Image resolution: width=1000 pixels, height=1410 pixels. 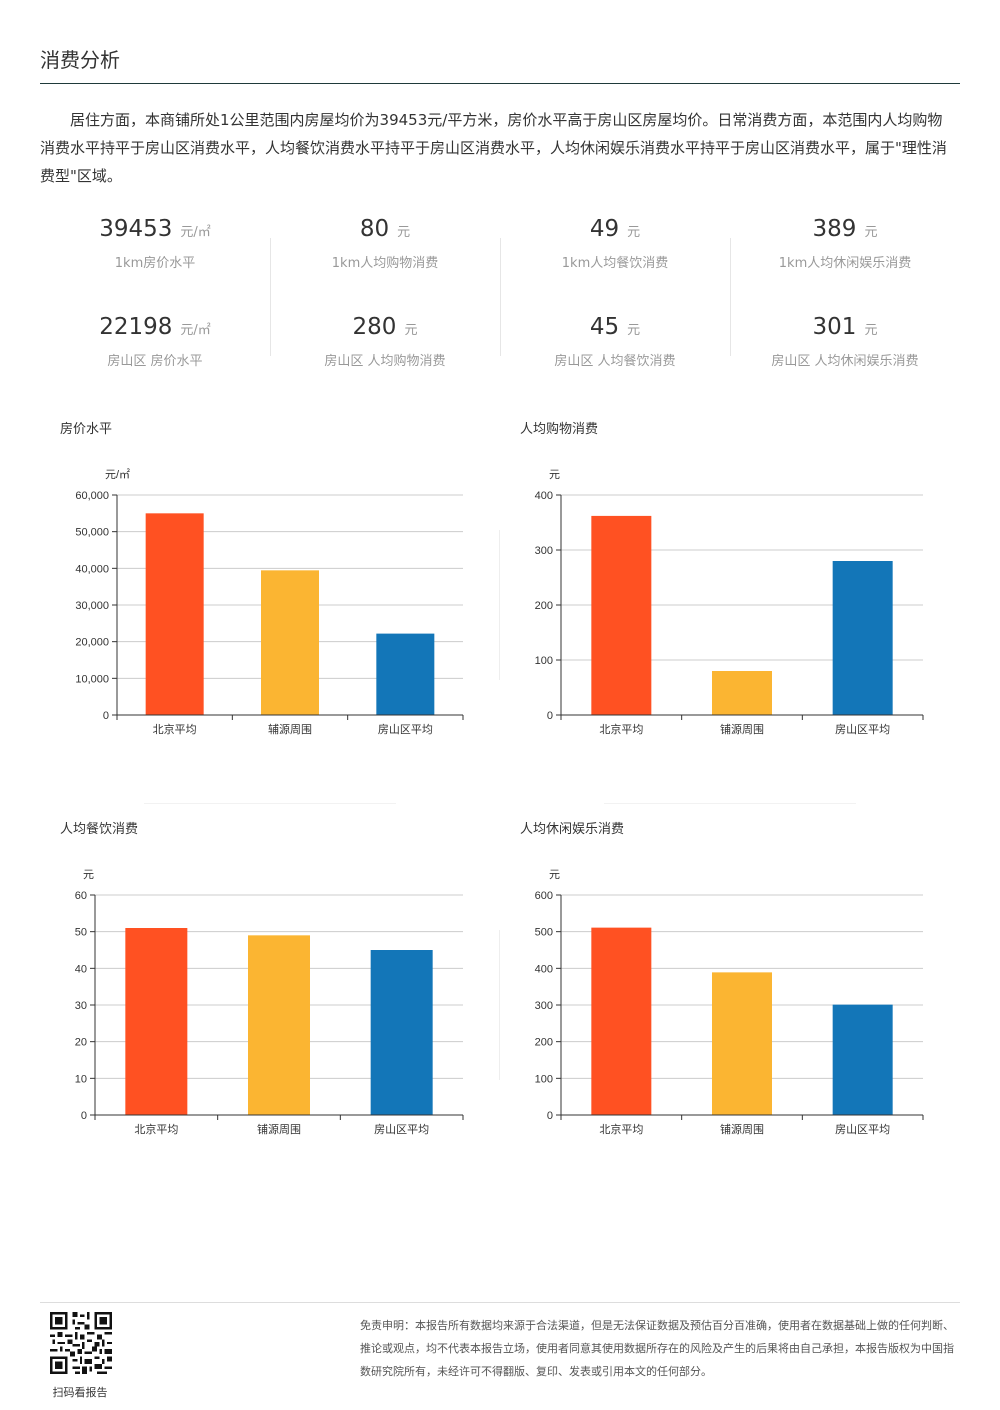 What do you see at coordinates (500, 83) in the screenshot?
I see `title-divider` at bounding box center [500, 83].